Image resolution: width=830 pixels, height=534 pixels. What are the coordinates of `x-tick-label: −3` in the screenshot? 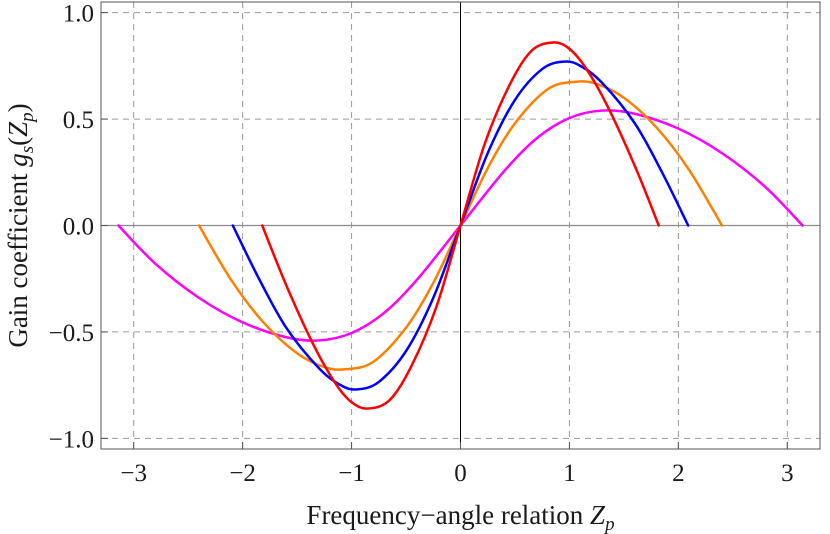 It's located at (133, 473).